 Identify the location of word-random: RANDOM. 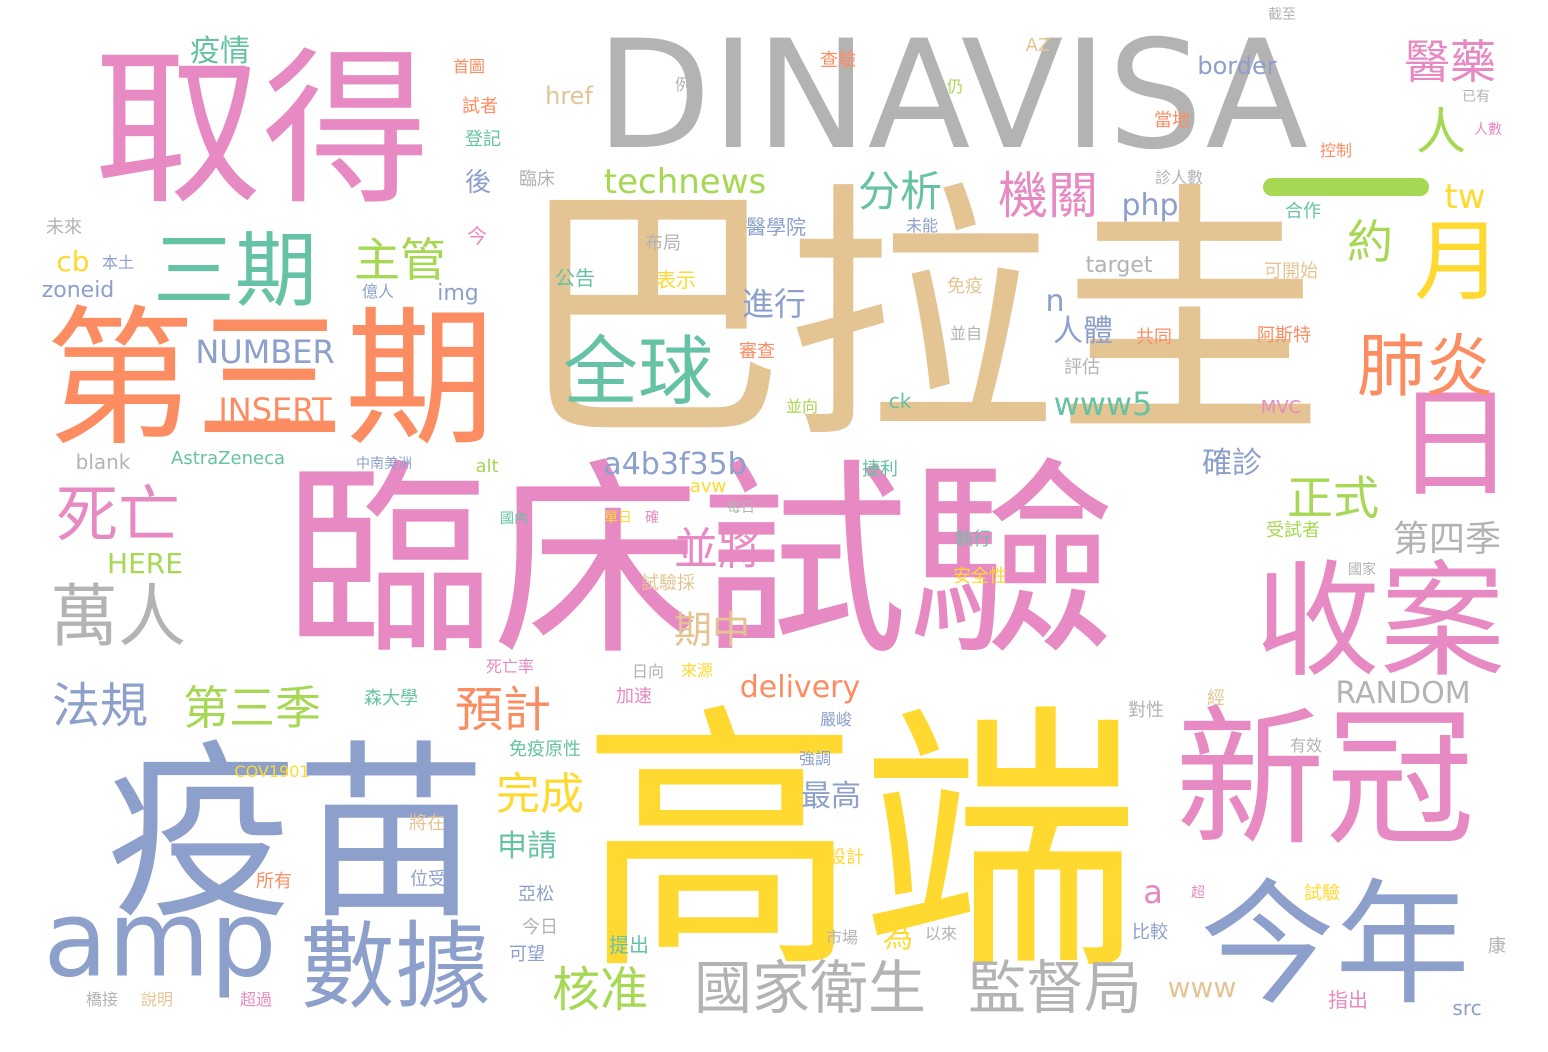
(1403, 693).